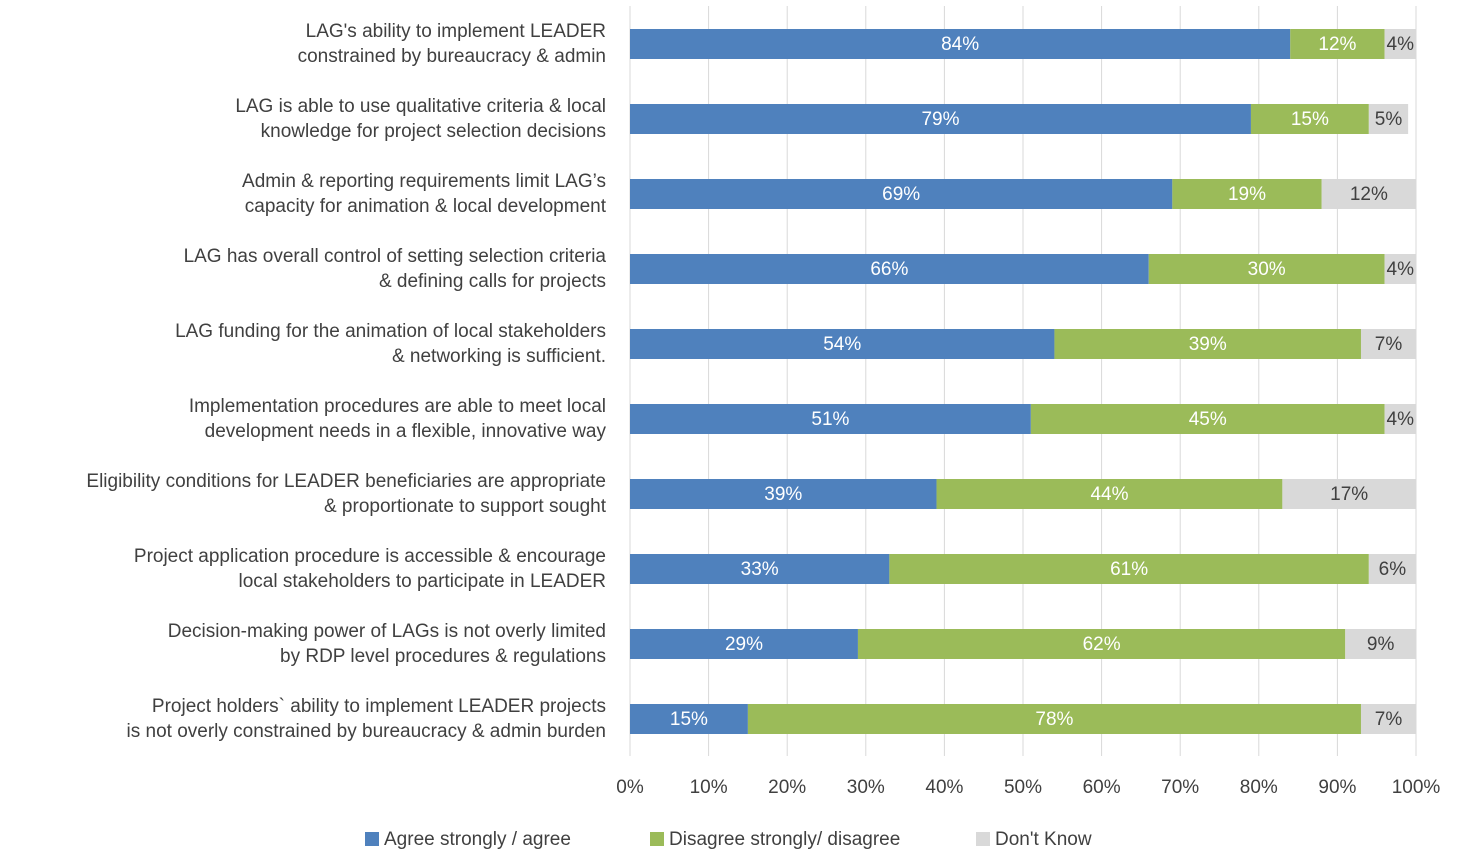  I want to click on category-label-line: LAG's ability to implement LEADER, so click(456, 31).